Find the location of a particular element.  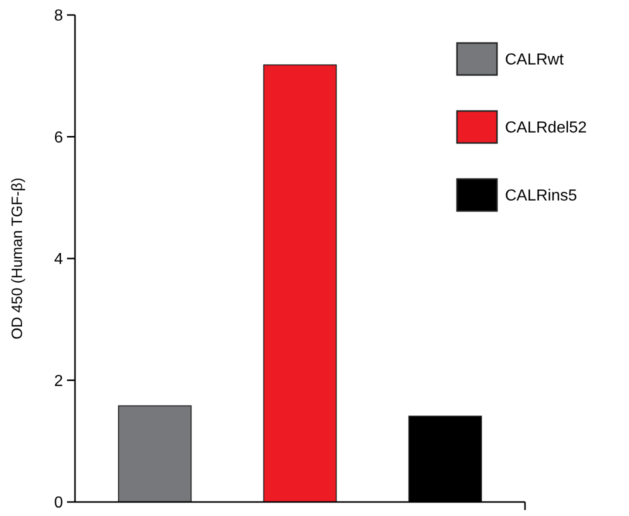

y-tick-label: 6 is located at coordinates (59, 137).